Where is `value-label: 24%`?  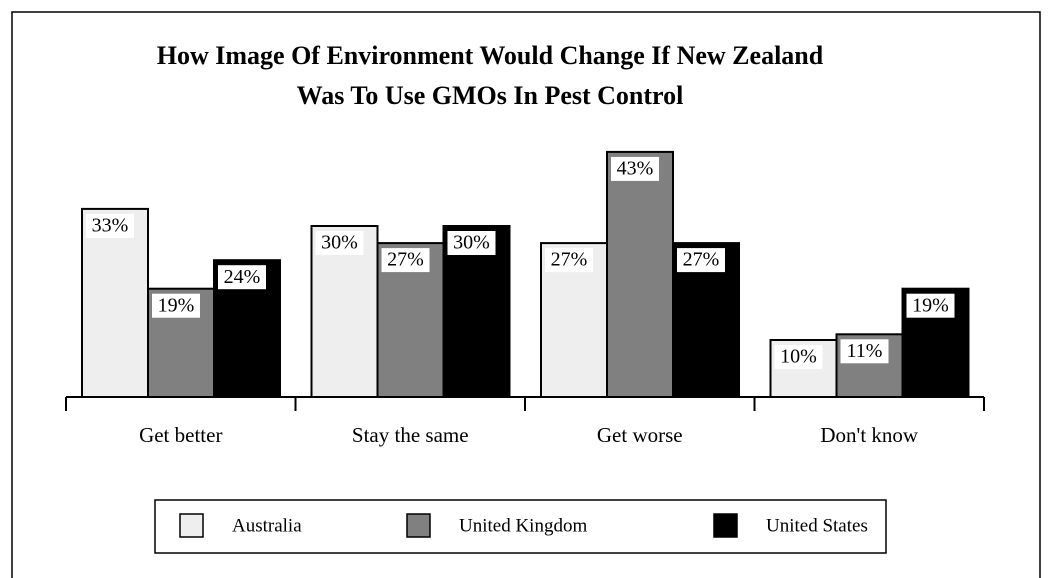 value-label: 24% is located at coordinates (242, 277).